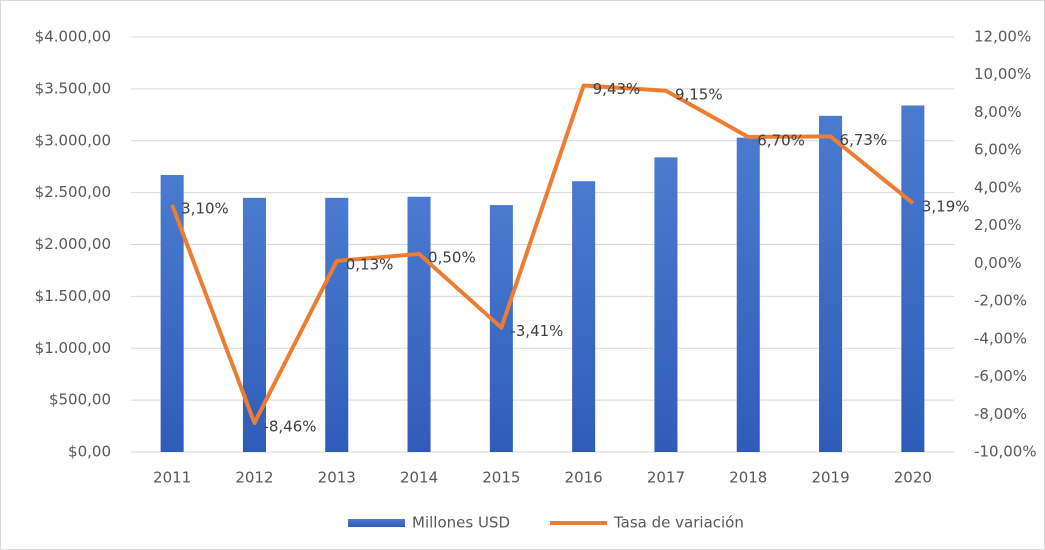 The width and height of the screenshot is (1045, 550). I want to click on data-label: 0,13%, so click(370, 264).